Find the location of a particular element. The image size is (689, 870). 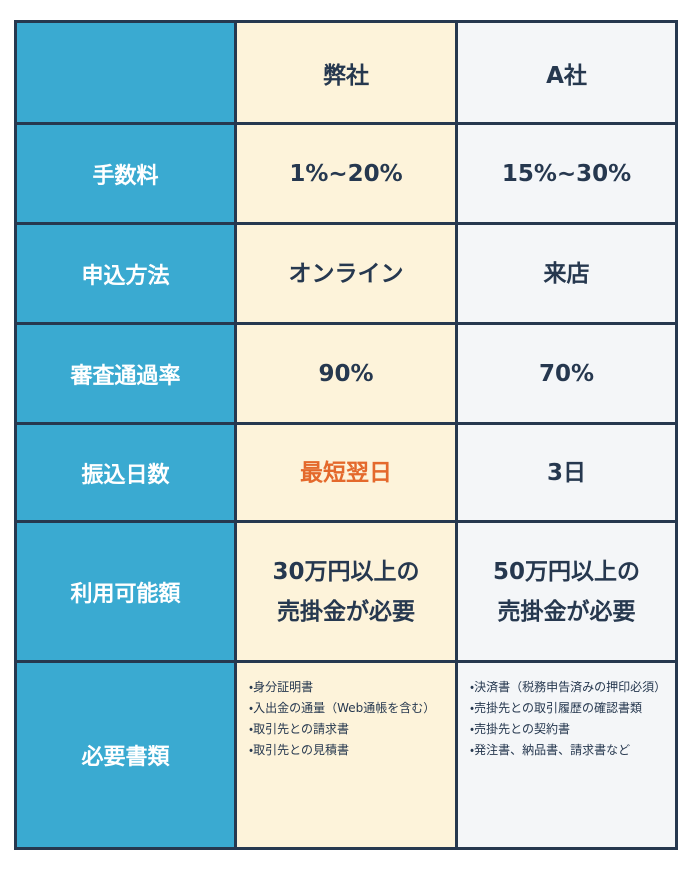

corner-cell is located at coordinates (125, 72).